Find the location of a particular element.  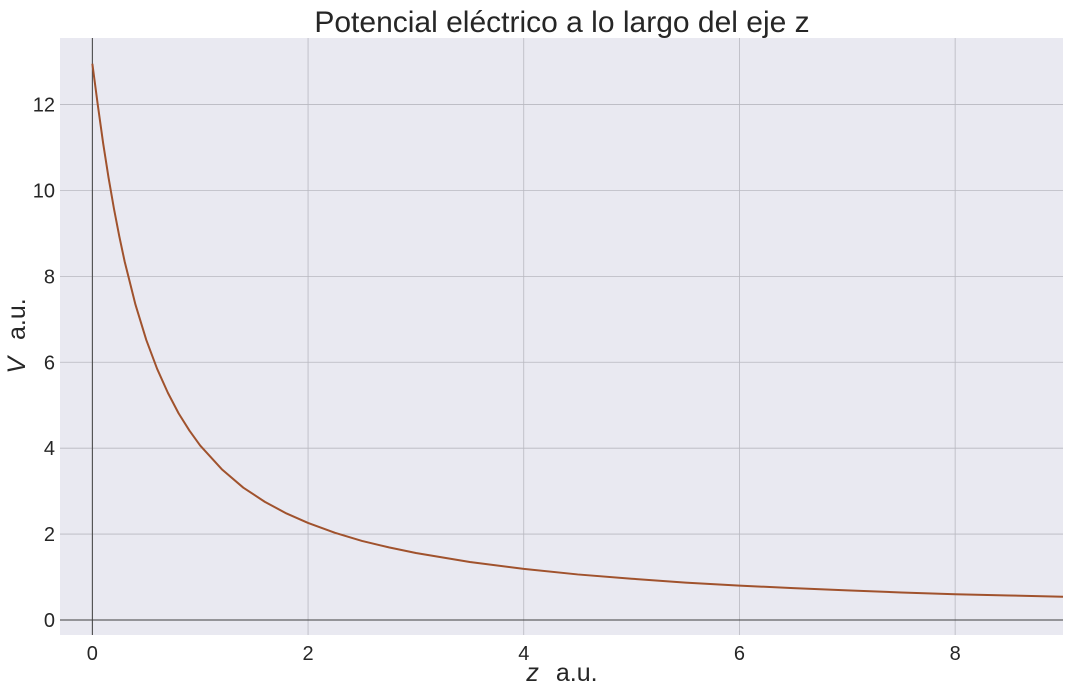

y-axis-symbol: V is located at coordinates (17, 364).